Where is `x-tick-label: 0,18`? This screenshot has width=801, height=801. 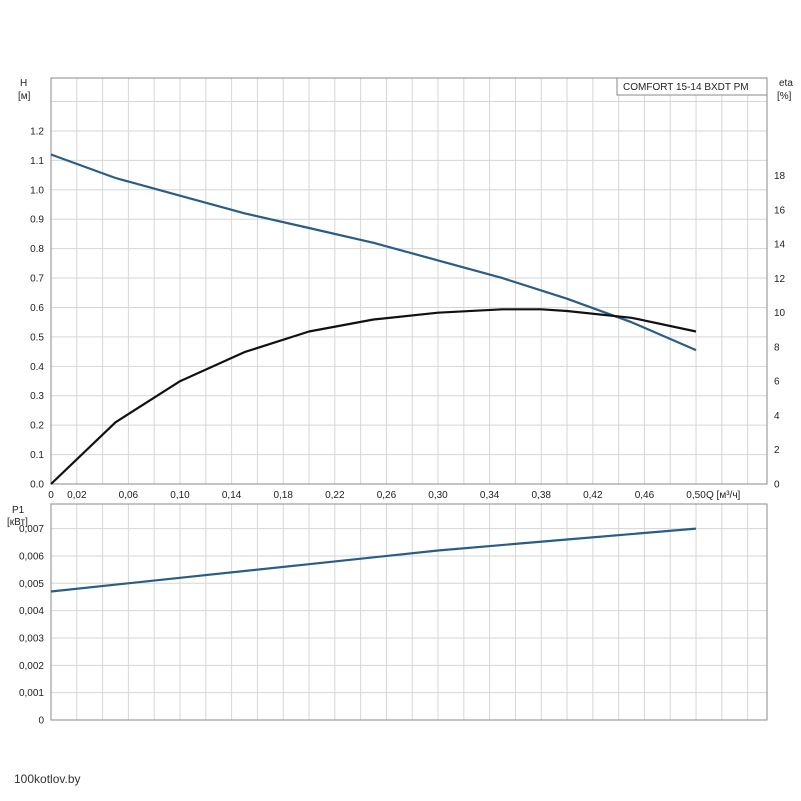
x-tick-label: 0,18 is located at coordinates (283, 495).